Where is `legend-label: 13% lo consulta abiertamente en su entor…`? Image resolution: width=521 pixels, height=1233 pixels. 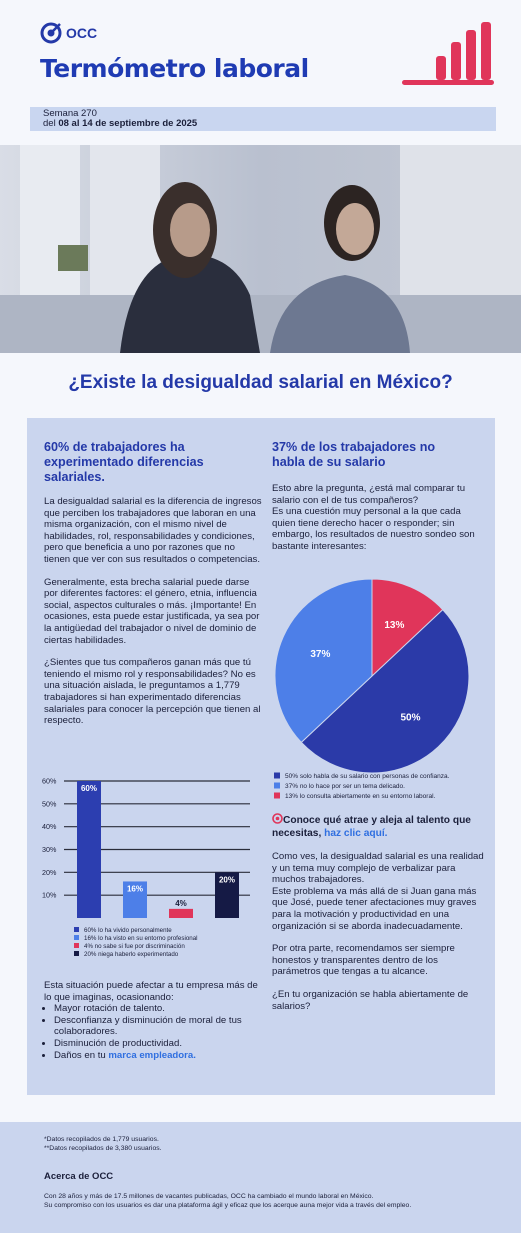 legend-label: 13% lo consulta abiertamente en su entor… is located at coordinates (360, 796).